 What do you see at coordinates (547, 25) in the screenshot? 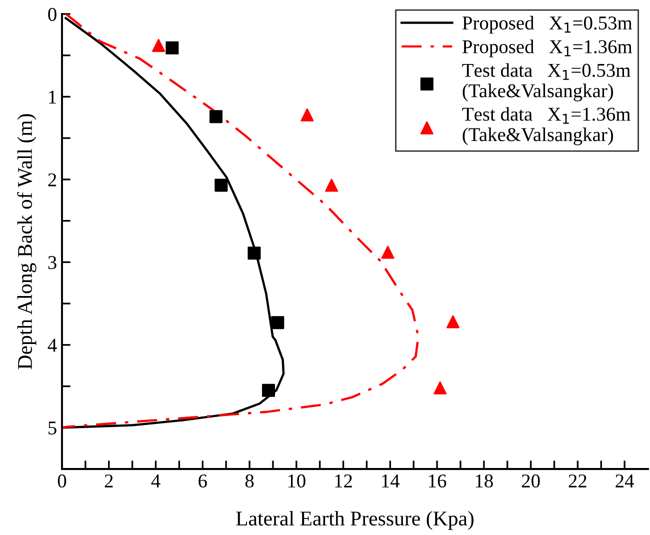
I see `legend-label: Proposed X$_{1}$=0.53m` at bounding box center [547, 25].